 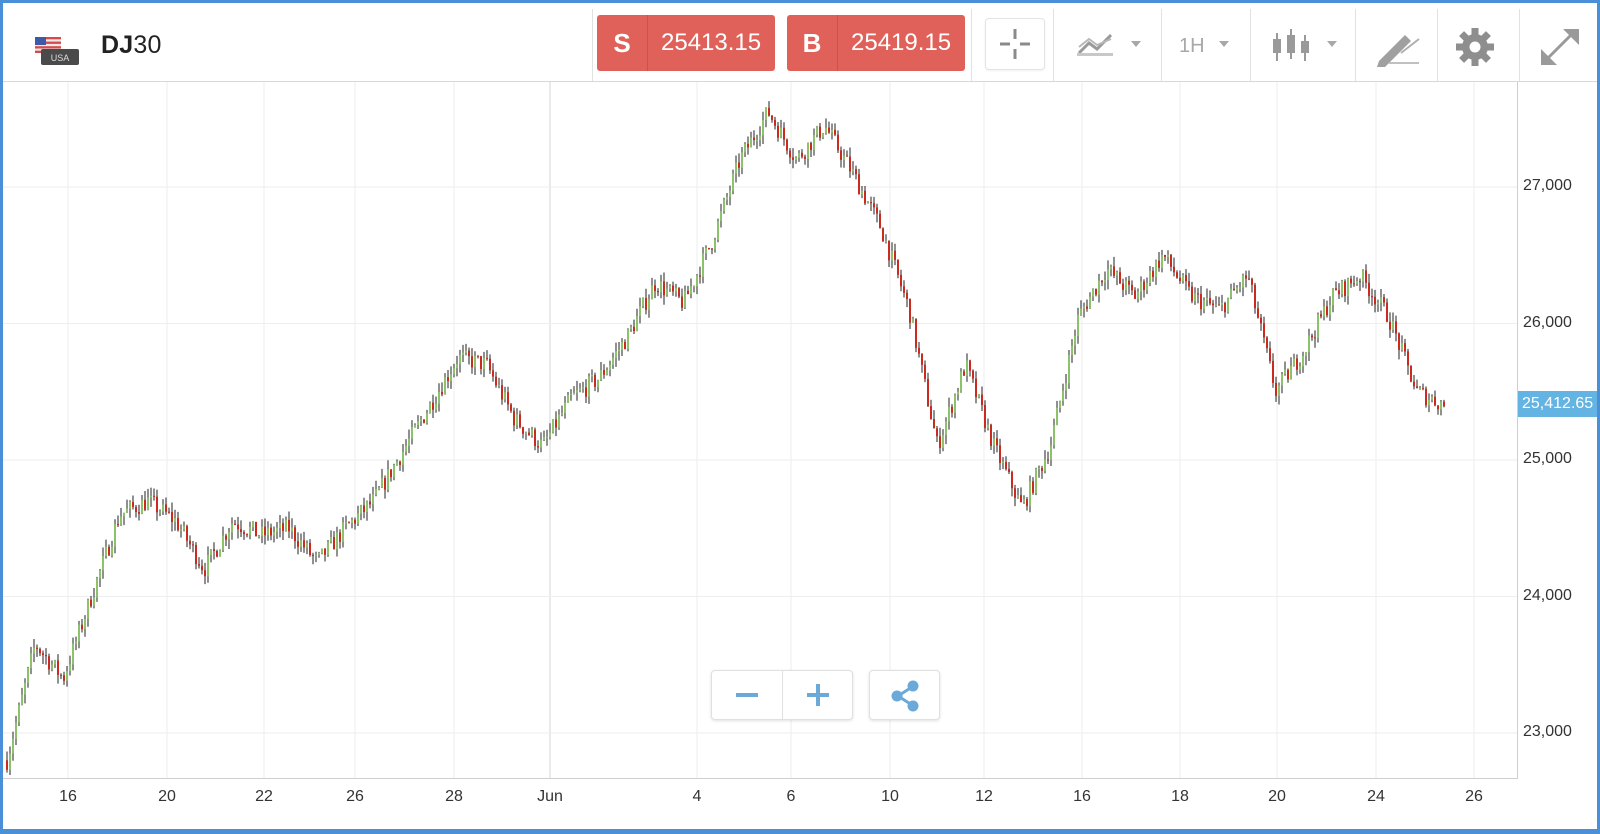 What do you see at coordinates (60, 58) in the screenshot?
I see `flag-label: USA` at bounding box center [60, 58].